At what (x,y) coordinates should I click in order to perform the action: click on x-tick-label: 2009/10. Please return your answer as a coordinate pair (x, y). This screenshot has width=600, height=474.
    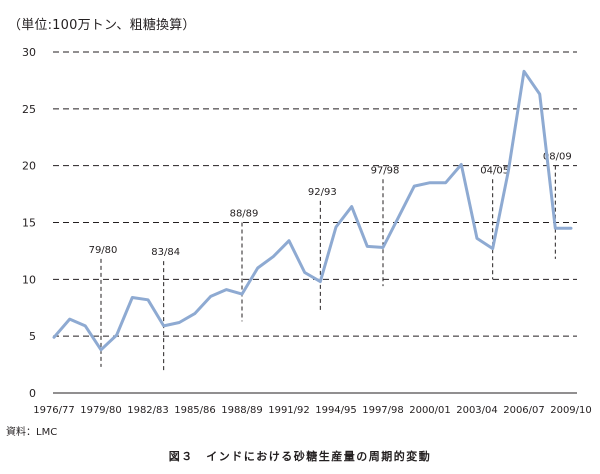
    Looking at the image, I should click on (571, 410).